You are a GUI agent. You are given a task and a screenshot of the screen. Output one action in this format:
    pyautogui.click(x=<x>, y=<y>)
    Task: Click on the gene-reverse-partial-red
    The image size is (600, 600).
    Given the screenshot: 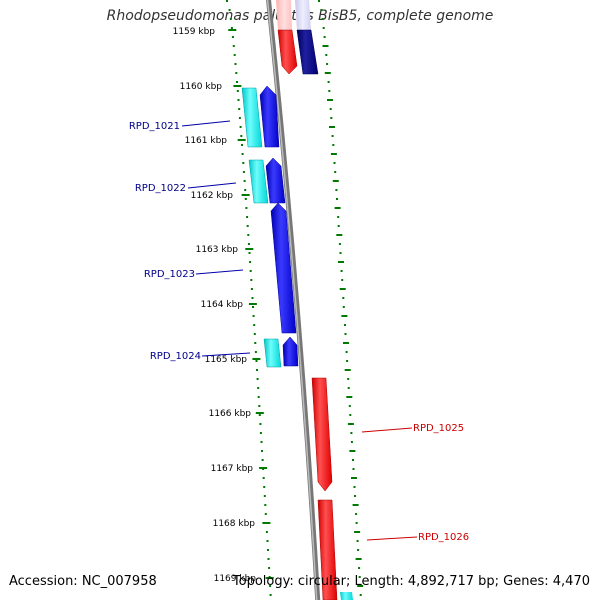 What is the action you would take?
    pyautogui.click(x=287, y=52)
    